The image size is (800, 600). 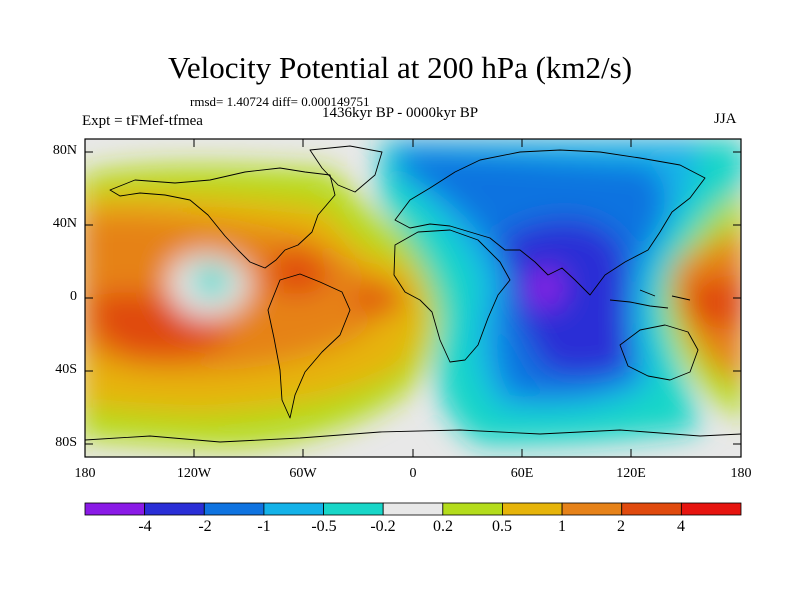 I want to click on coast-greenland, so click(x=346, y=169).